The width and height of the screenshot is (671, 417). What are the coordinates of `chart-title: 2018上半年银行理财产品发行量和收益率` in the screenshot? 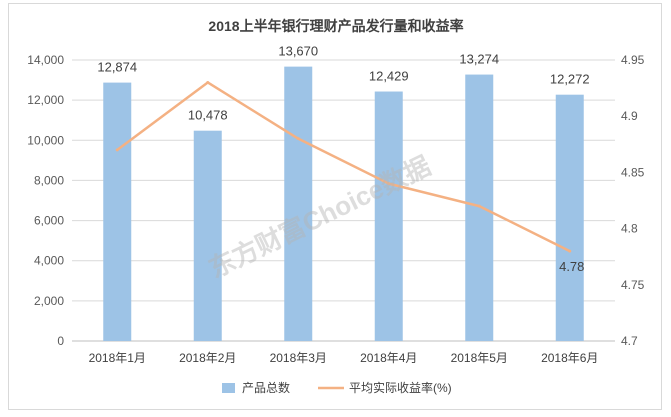 It's located at (335, 26).